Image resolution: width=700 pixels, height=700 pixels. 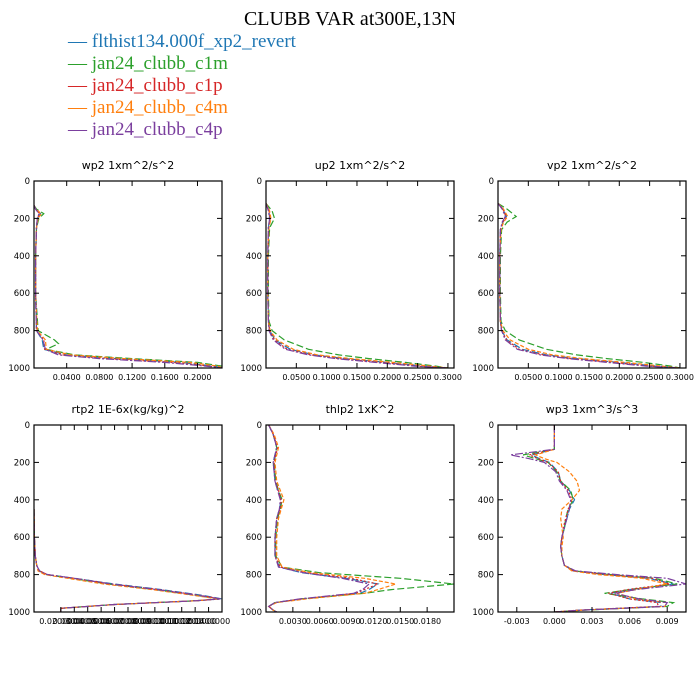 What do you see at coordinates (141, 621) in the screenshot?
I see `x-tick-label: 0.0800000` at bounding box center [141, 621].